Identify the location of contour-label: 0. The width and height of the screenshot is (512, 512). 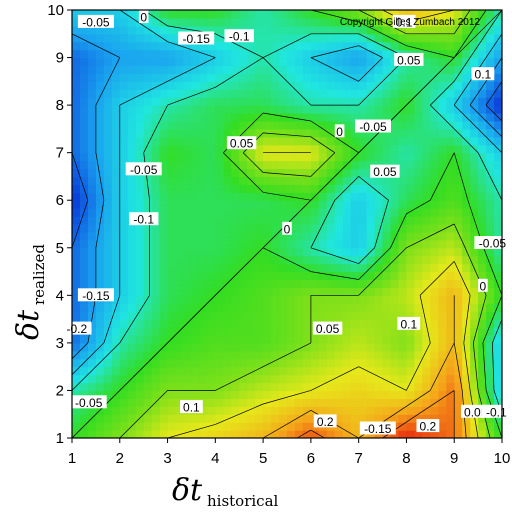
(143, 17).